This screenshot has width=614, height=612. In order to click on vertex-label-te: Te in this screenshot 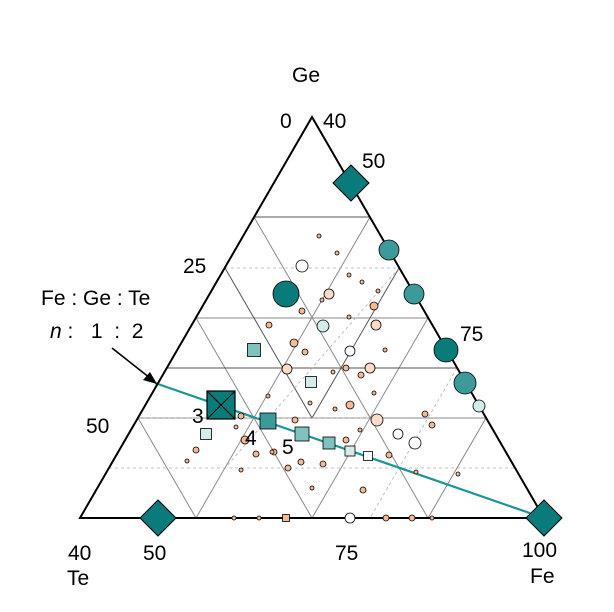, I will do `click(78, 578)`.